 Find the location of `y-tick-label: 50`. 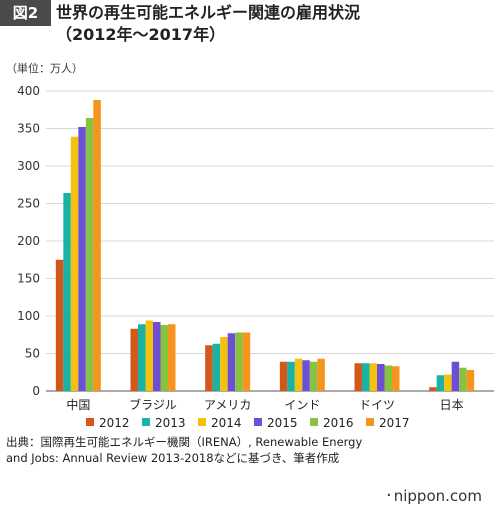

y-tick-label: 50 is located at coordinates (32, 354).